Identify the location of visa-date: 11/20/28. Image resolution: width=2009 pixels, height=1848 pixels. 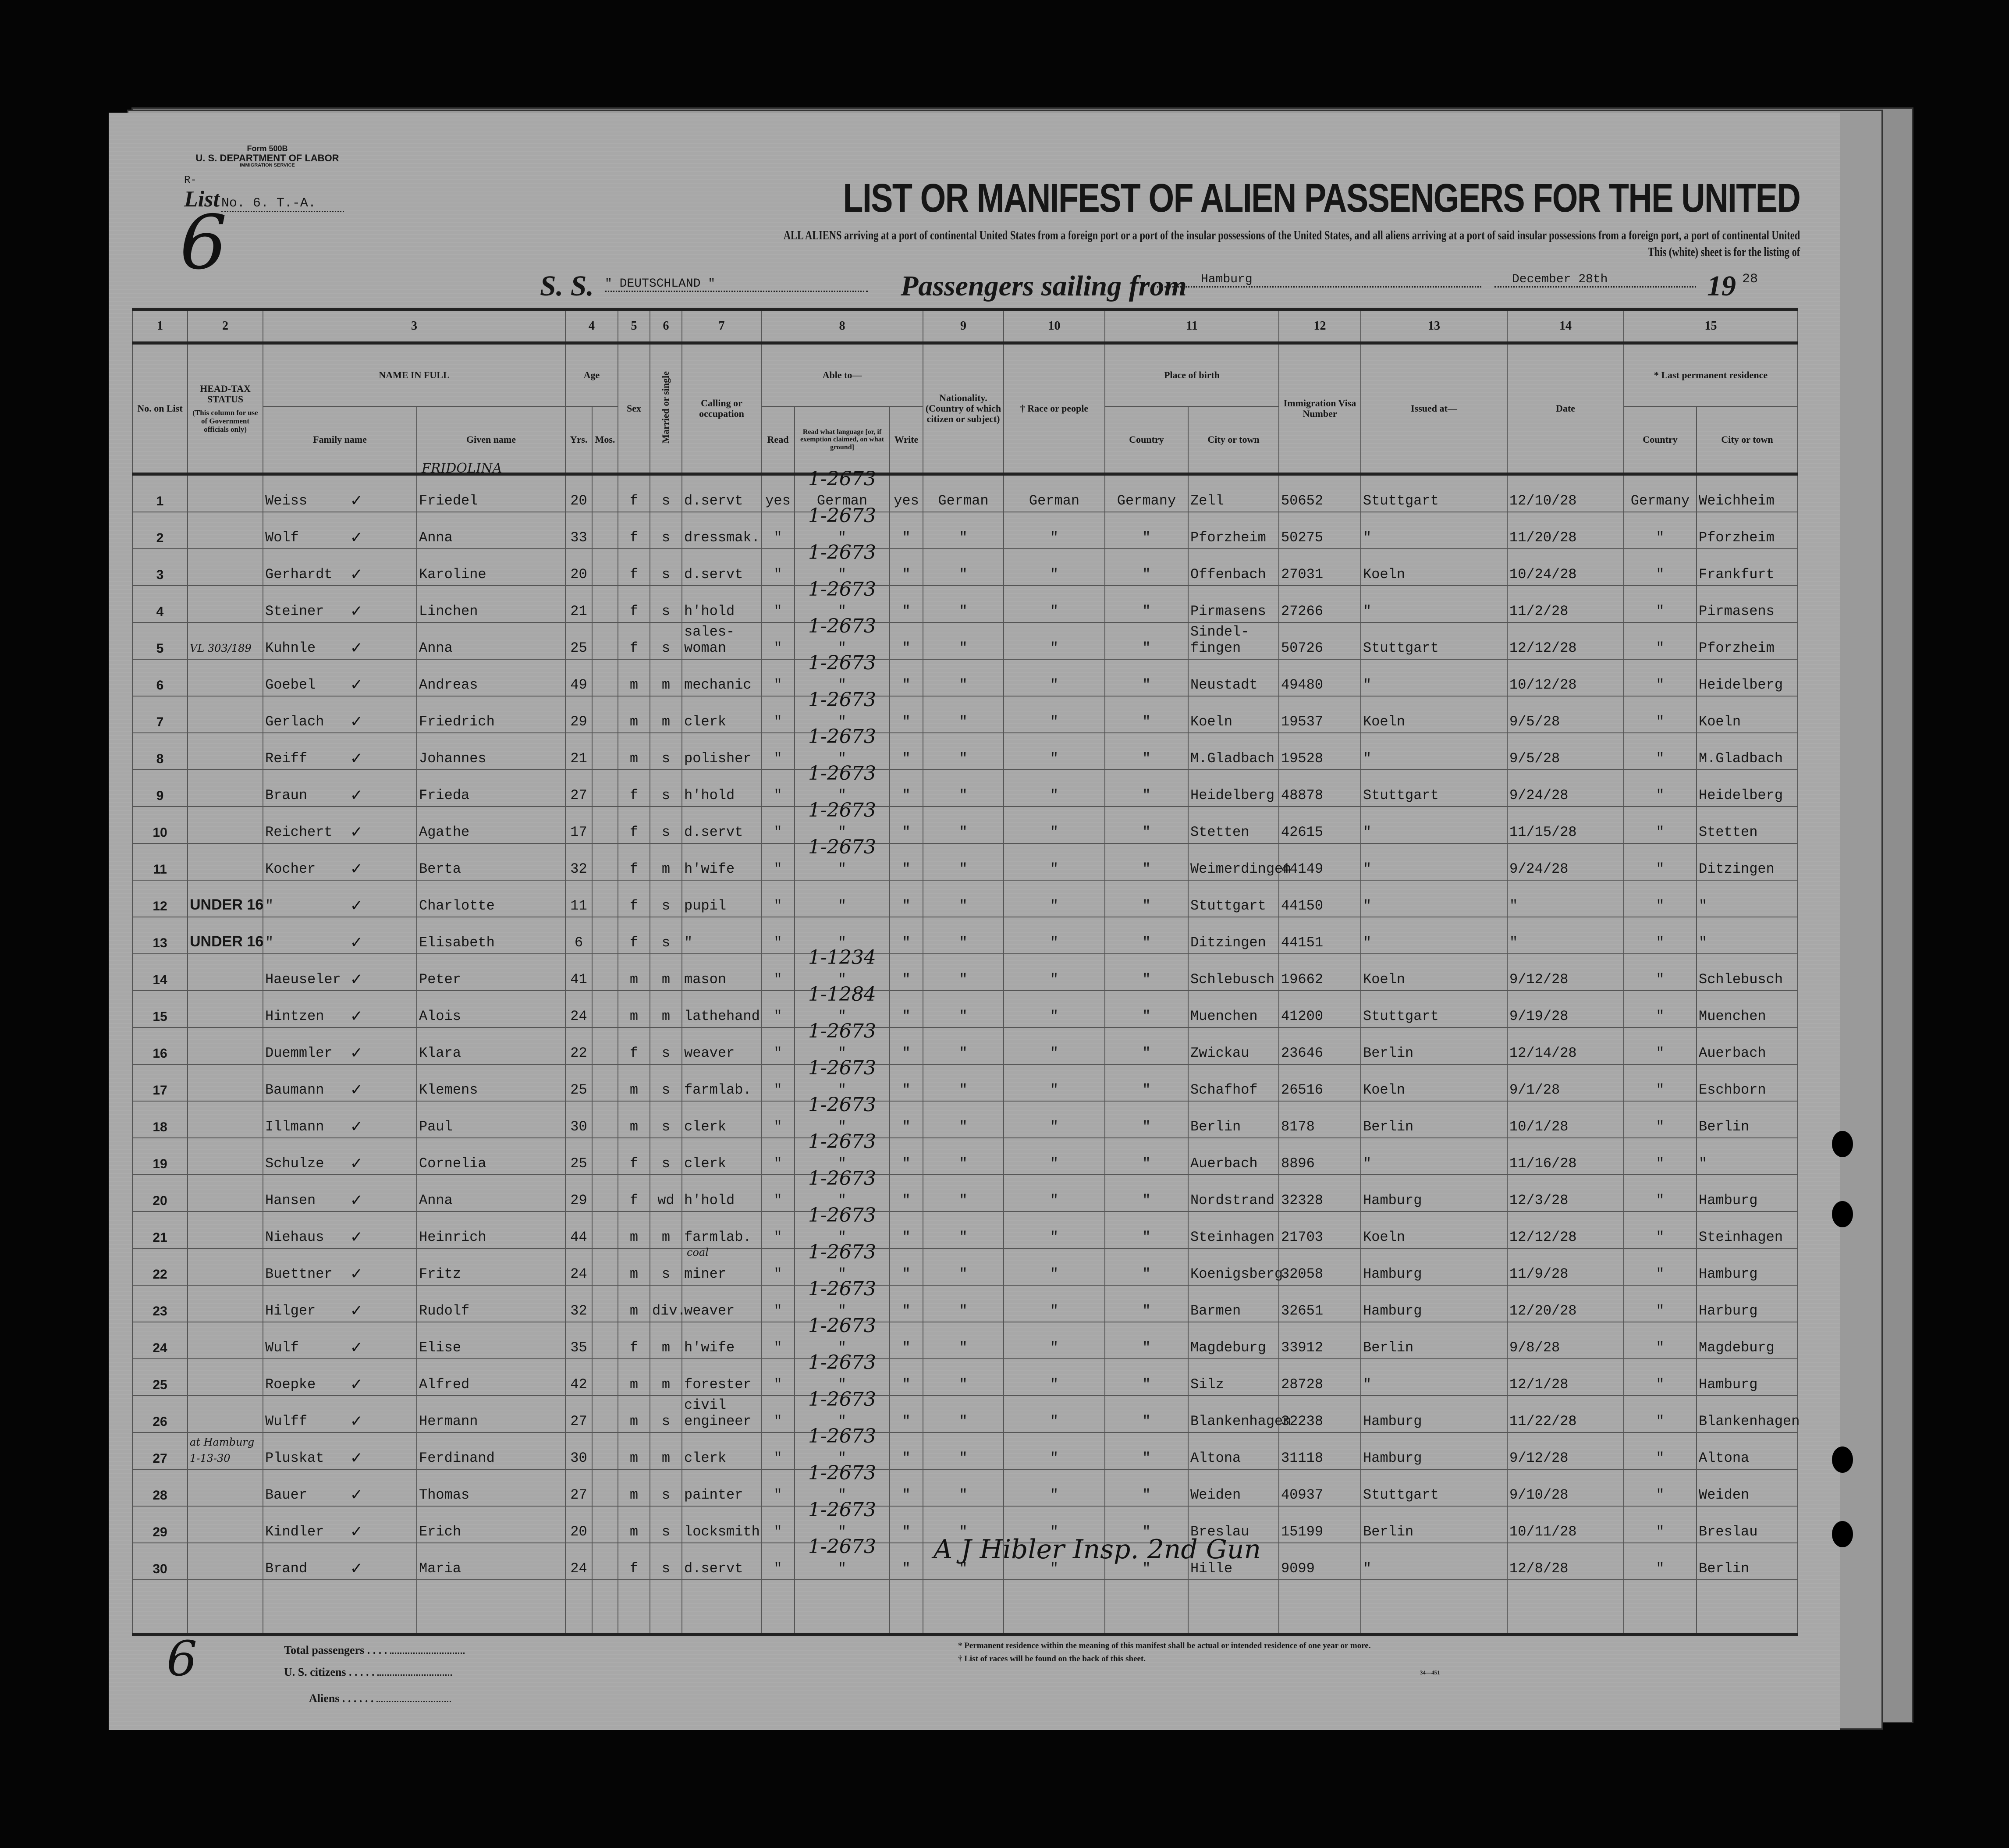
(1565, 530).